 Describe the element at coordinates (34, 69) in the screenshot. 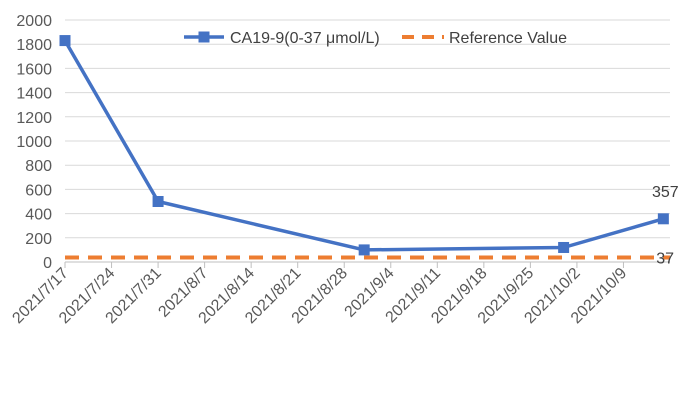

I see `y-tick-label: 1600` at that location.